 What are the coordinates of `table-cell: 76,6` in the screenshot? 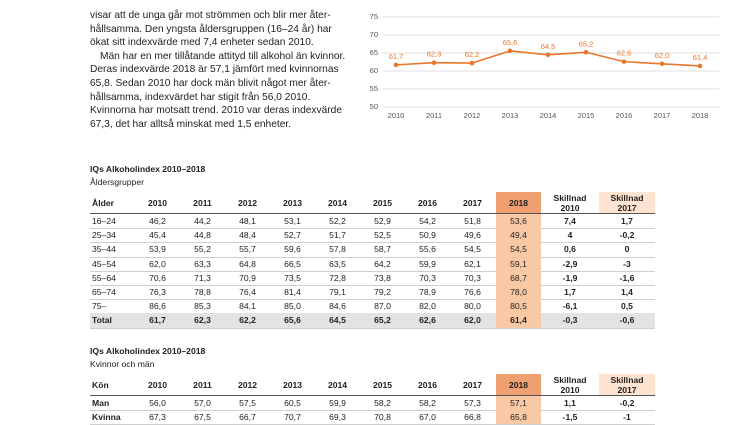 It's located at (472, 292).